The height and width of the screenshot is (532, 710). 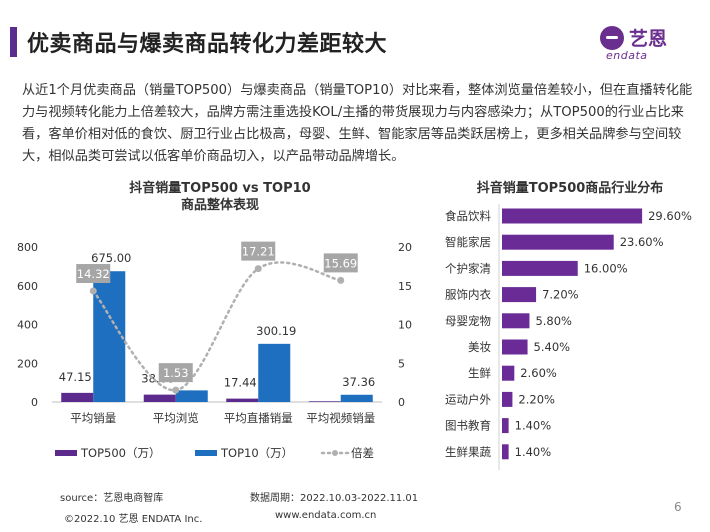 What do you see at coordinates (479, 347) in the screenshot?
I see `industry-label: 美妆` at bounding box center [479, 347].